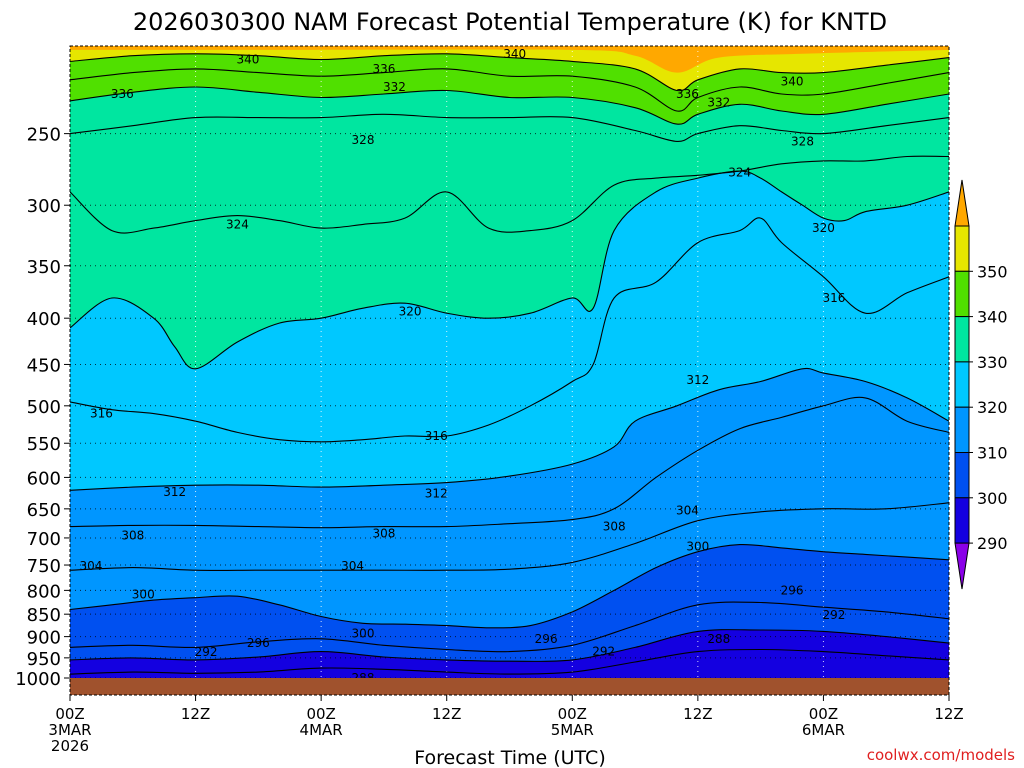 The width and height of the screenshot is (1024, 768). I want to click on y-tick-label: 900, so click(44, 638).